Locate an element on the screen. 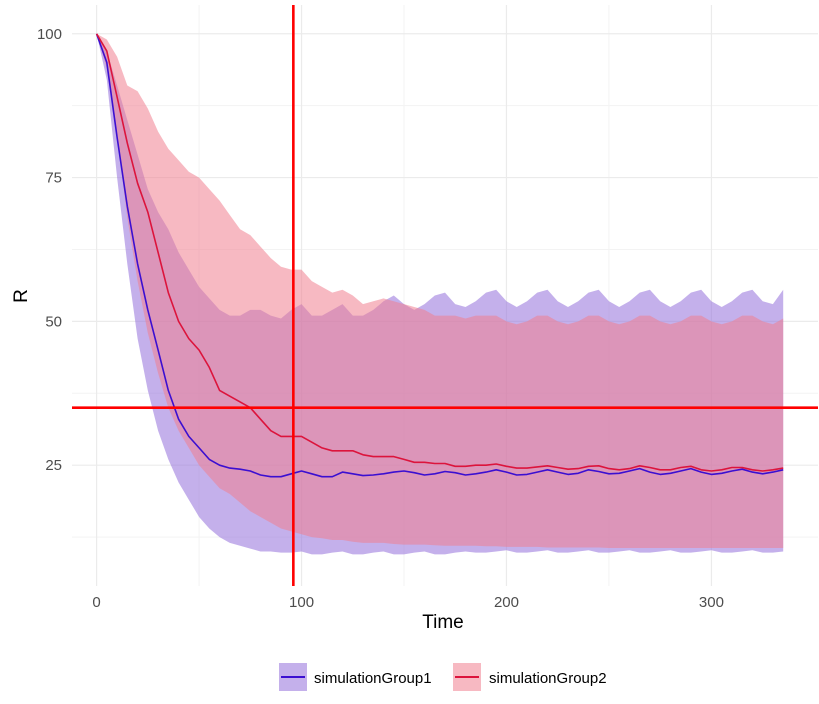  x-tick-label-100: 100 is located at coordinates (301, 602).